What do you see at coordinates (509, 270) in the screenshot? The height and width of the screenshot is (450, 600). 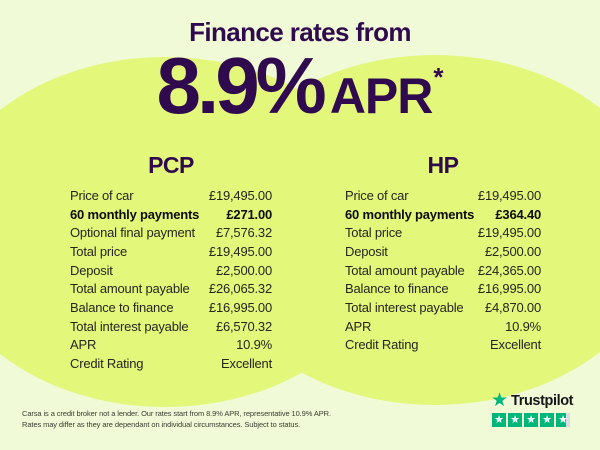 I see `row-value: £24,365.00` at bounding box center [509, 270].